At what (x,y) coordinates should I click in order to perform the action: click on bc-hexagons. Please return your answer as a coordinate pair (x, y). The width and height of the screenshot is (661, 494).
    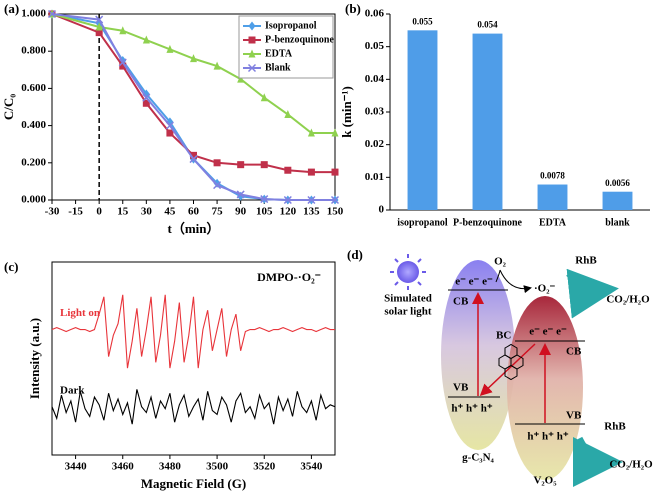
    Looking at the image, I should click on (511, 362).